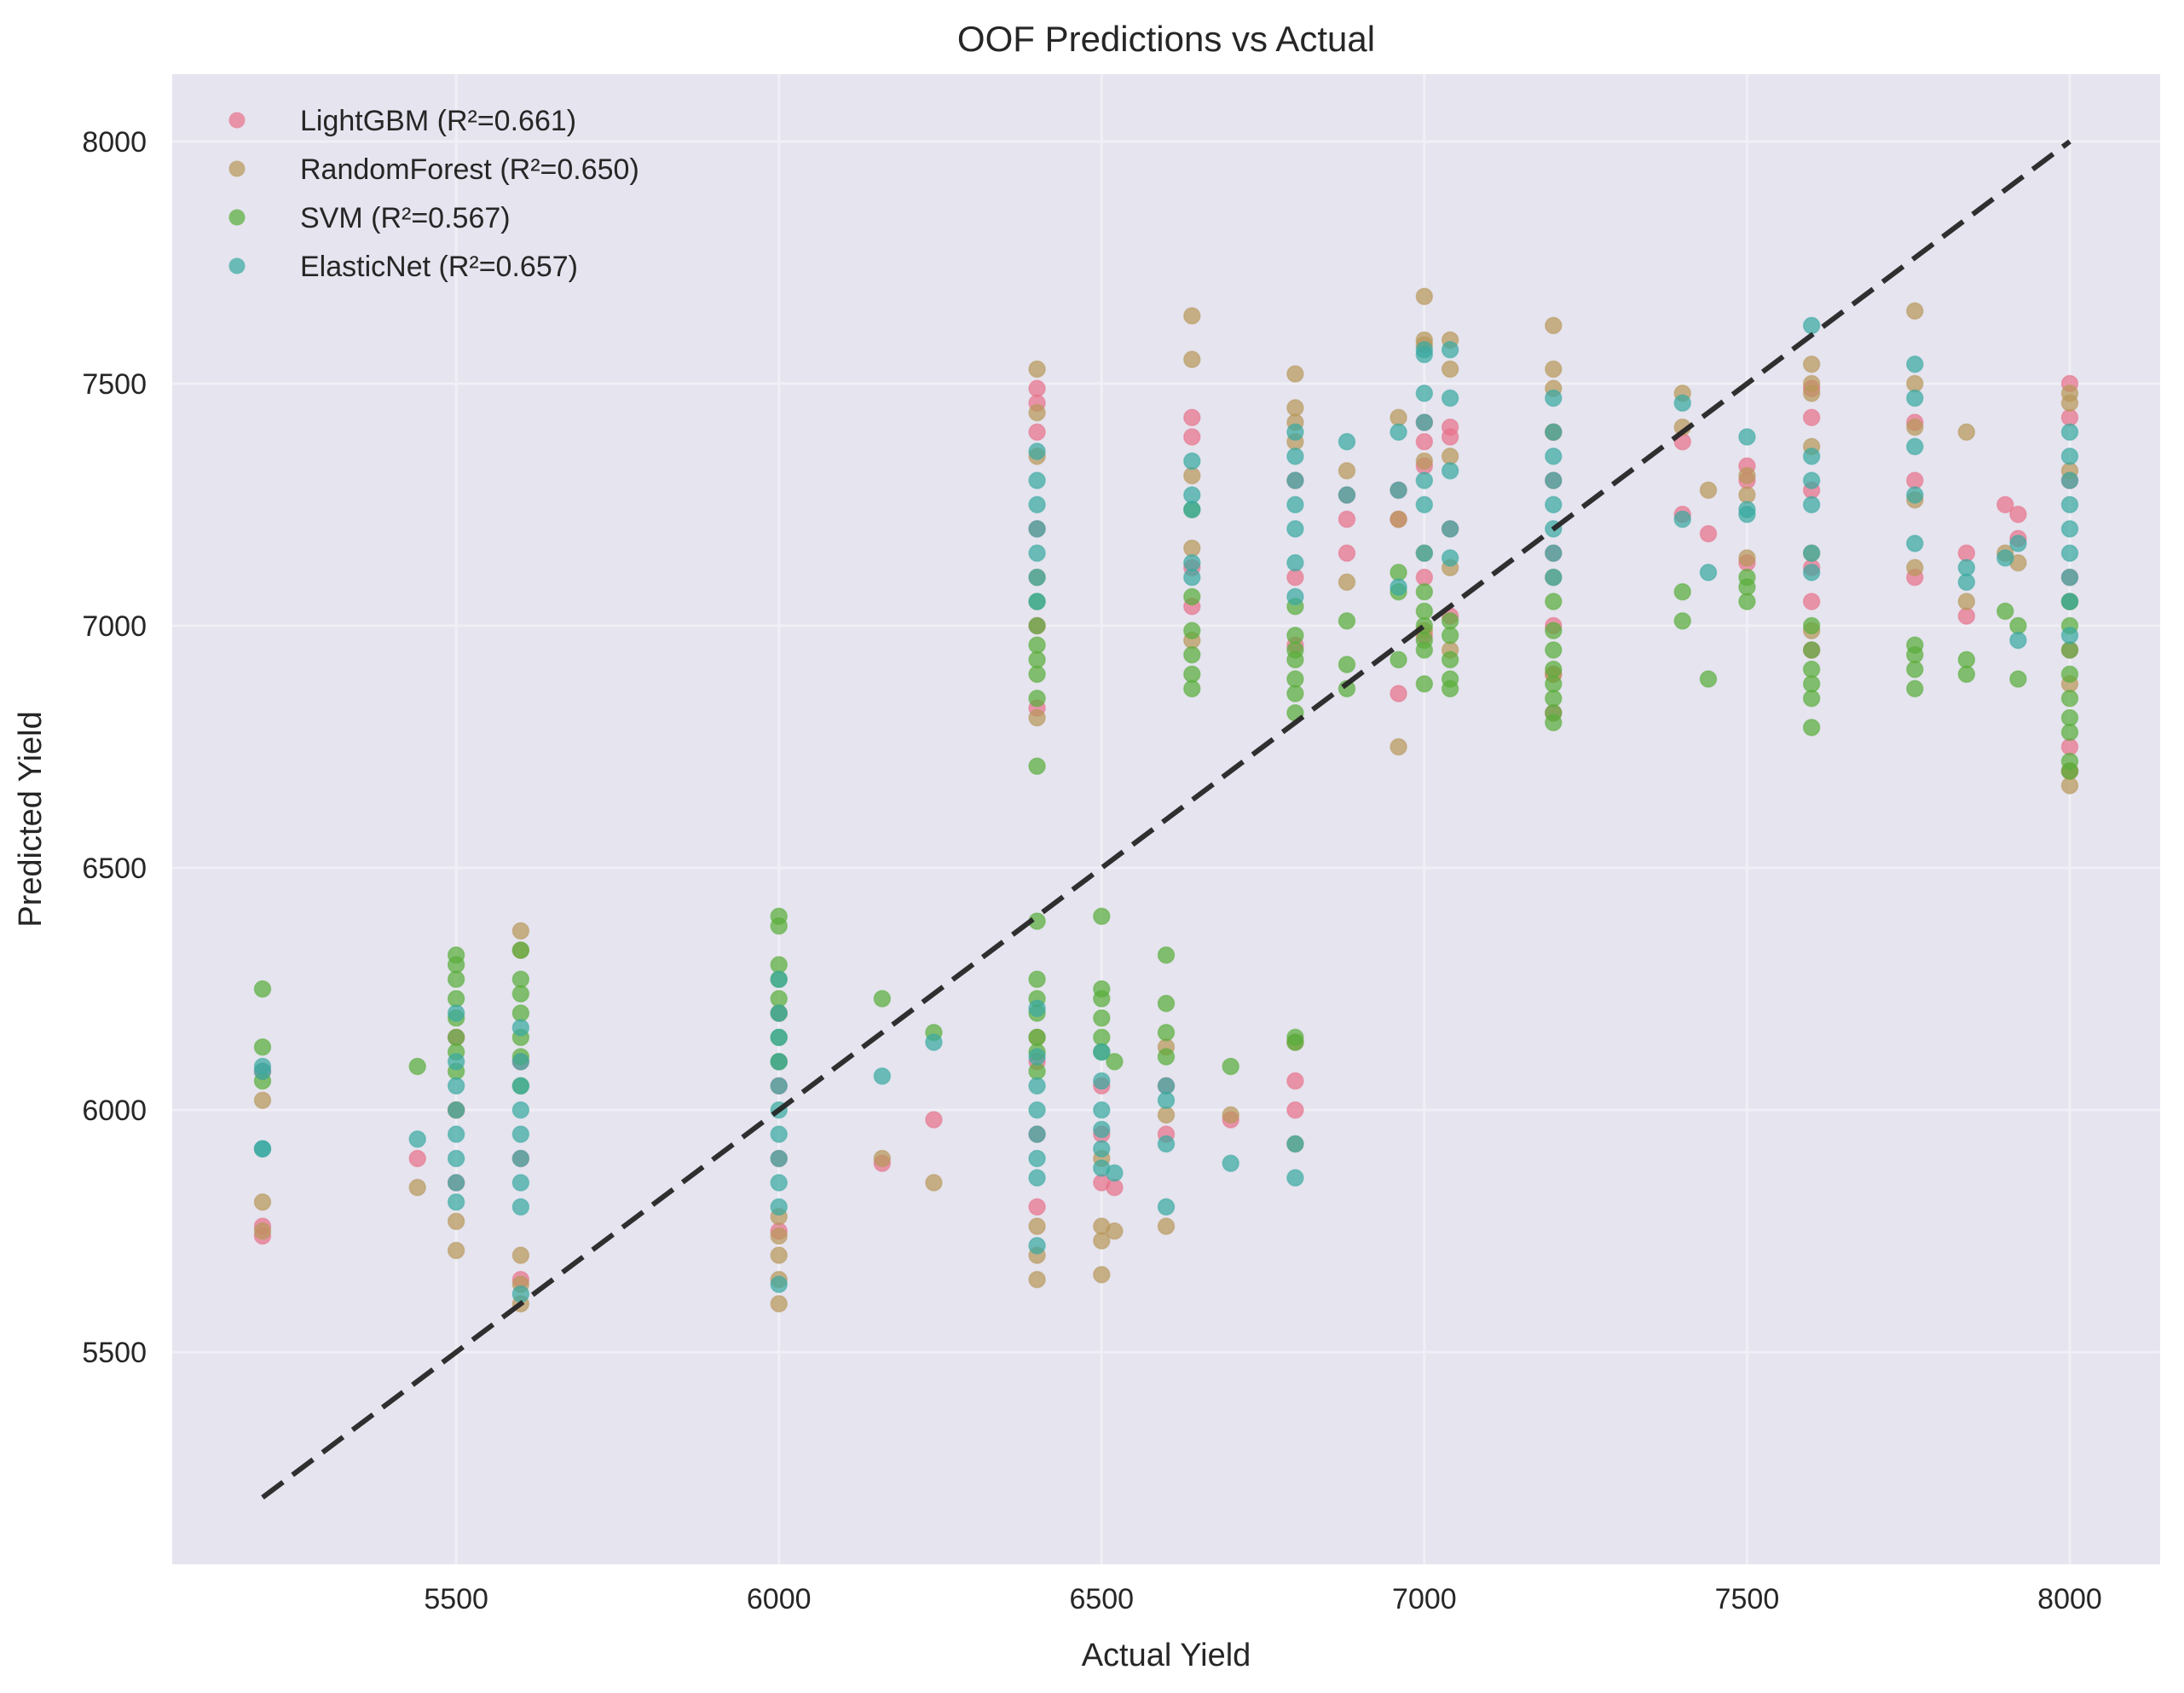 The height and width of the screenshot is (1693, 2184). Describe the element at coordinates (114, 1353) in the screenshot. I see `y-tick-label: 5500` at that location.